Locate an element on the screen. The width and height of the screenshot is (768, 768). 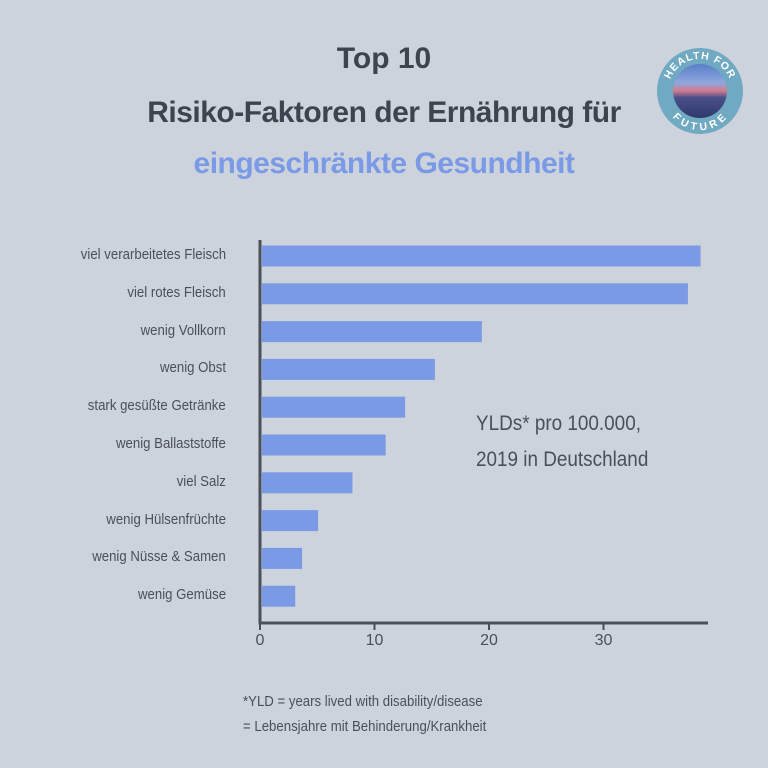
category-label: viel verarbeitetes Fleisch is located at coordinates (153, 254).